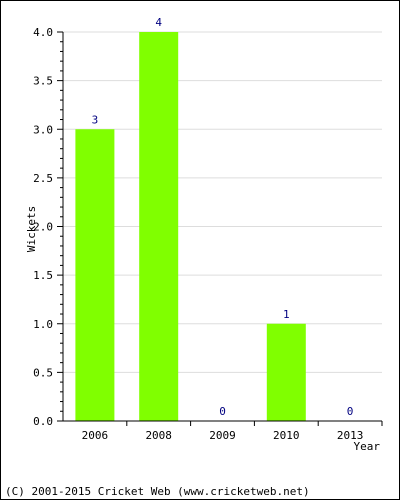 Image resolution: width=400 pixels, height=501 pixels. I want to click on data-label-2009: 0, so click(222, 411).